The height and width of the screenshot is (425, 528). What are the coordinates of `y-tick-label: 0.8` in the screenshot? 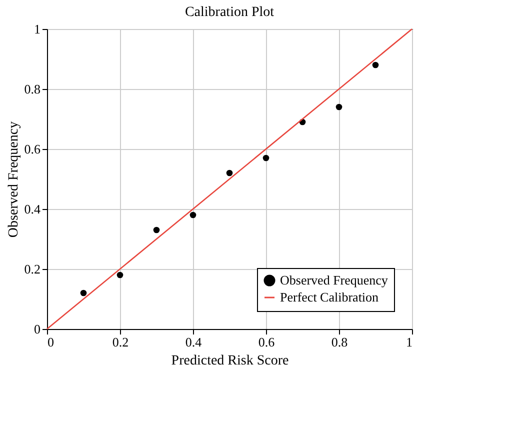 It's located at (32, 89).